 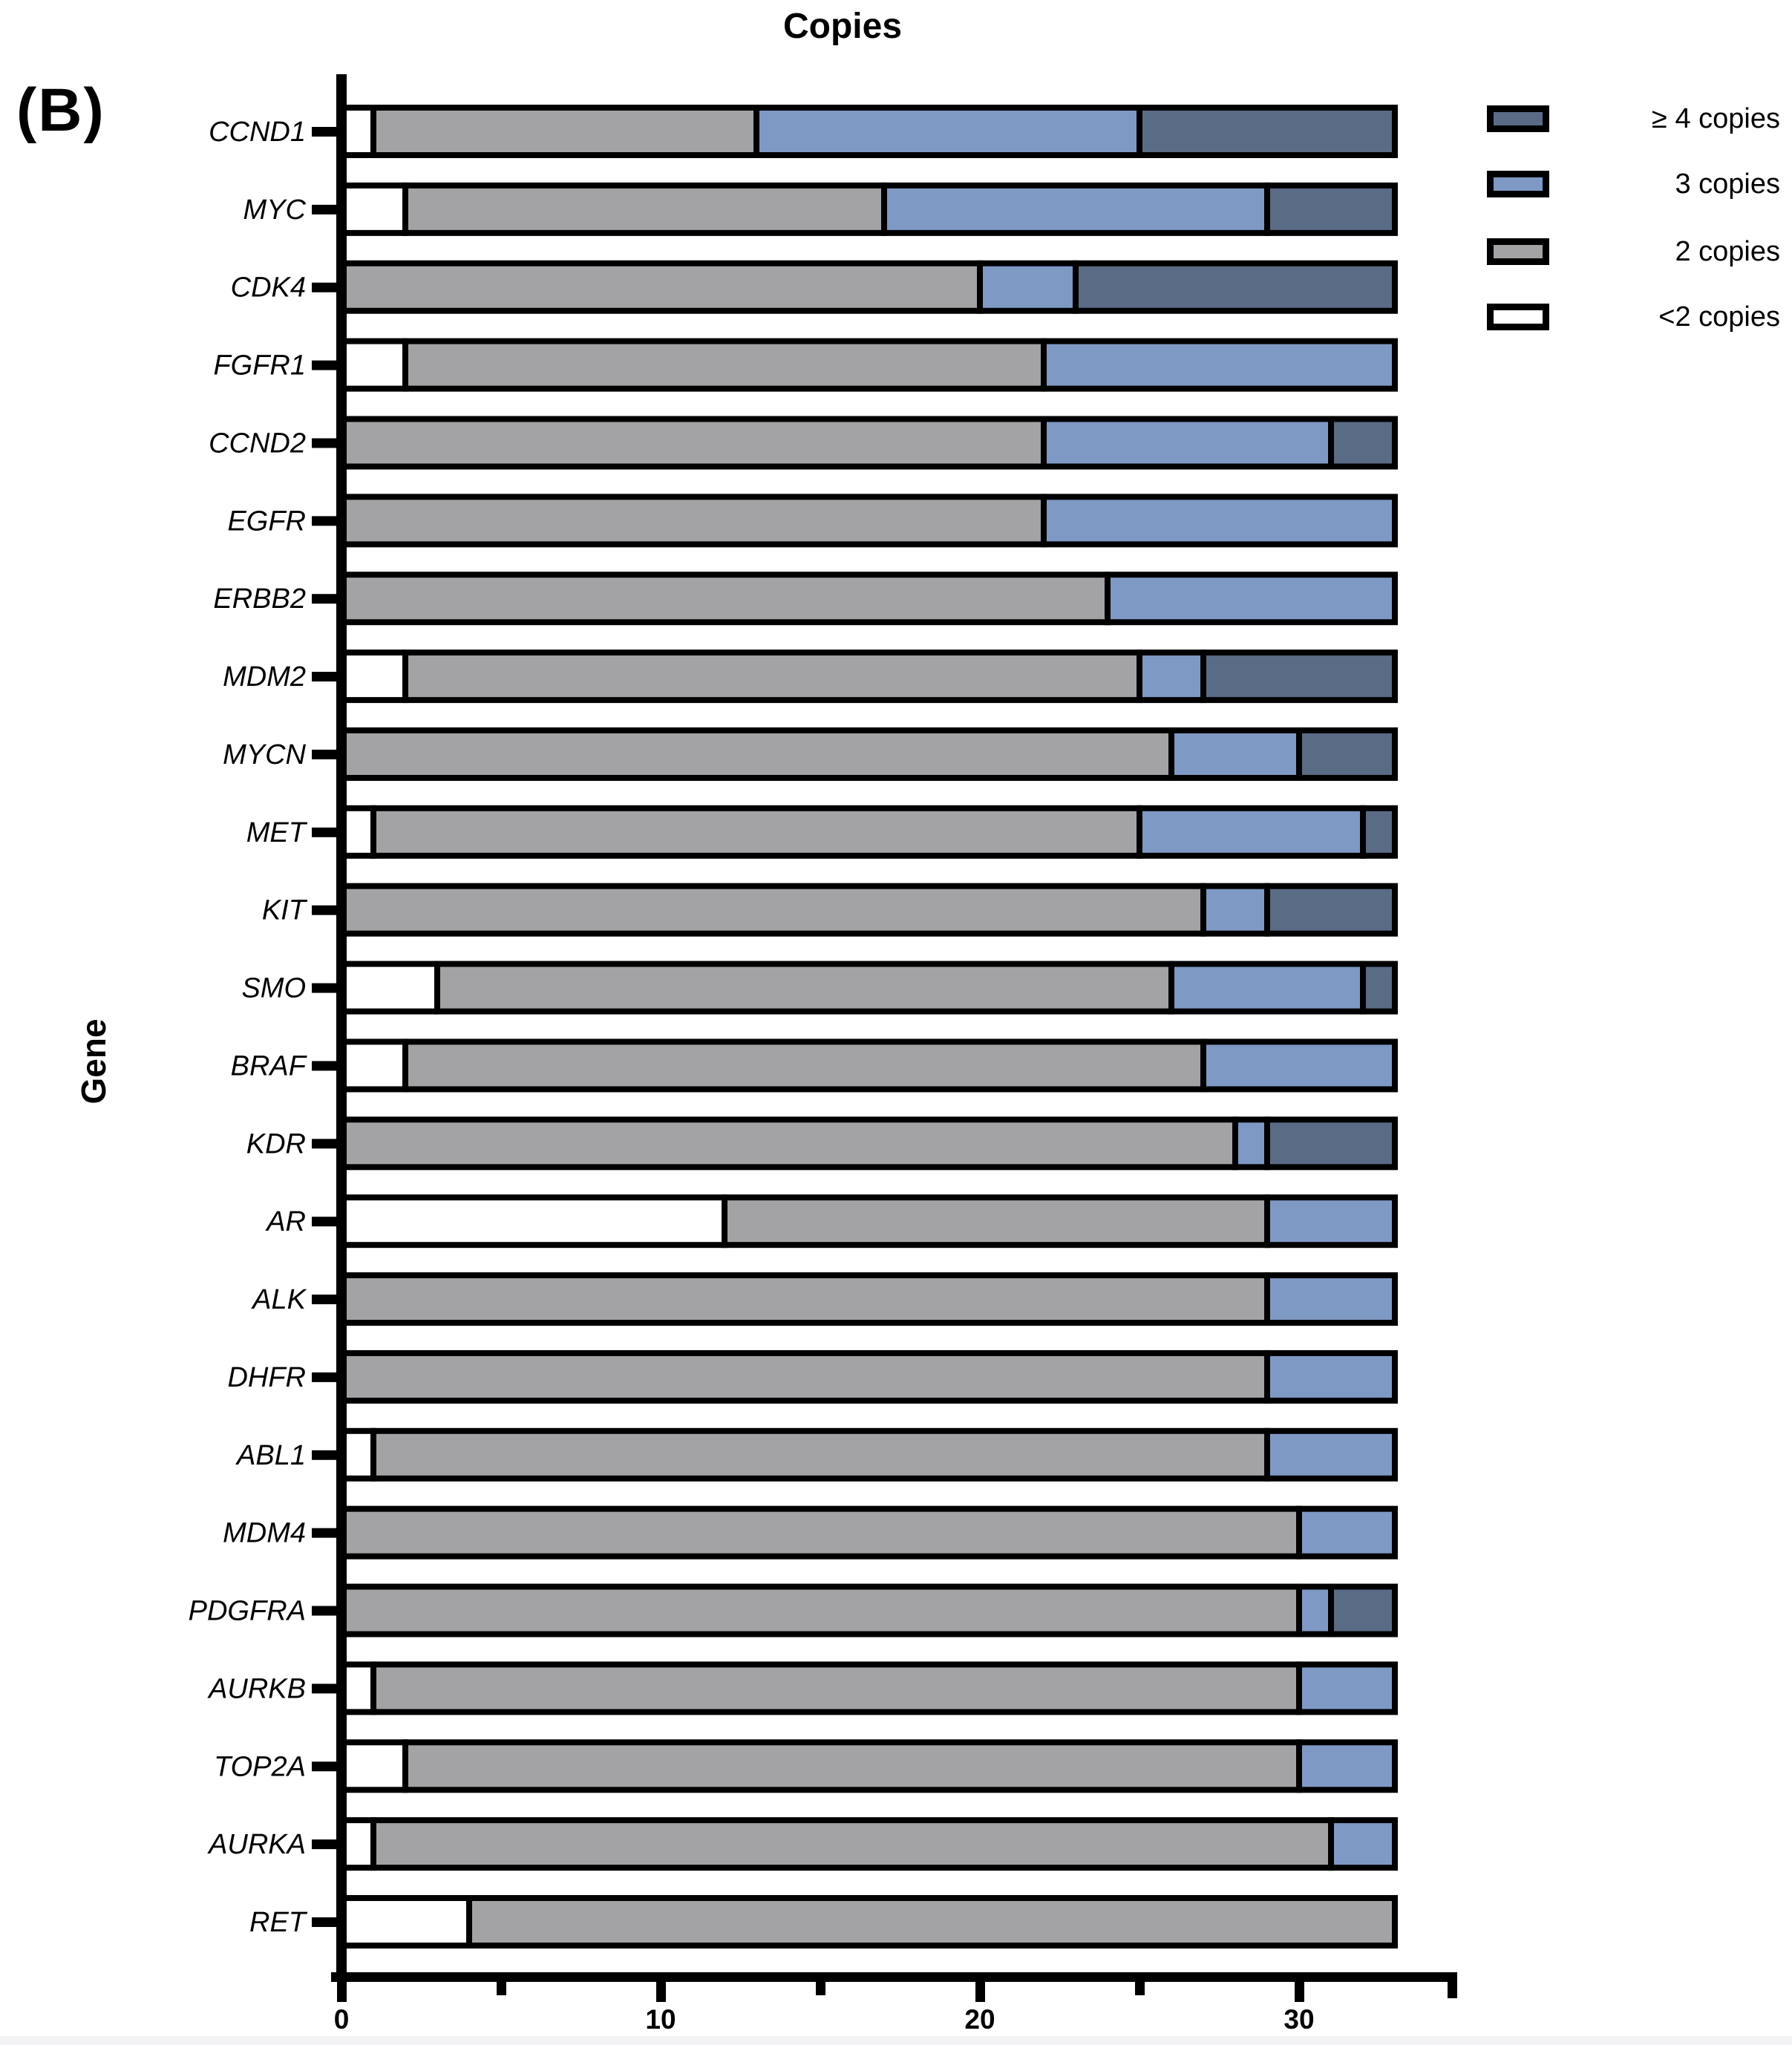 What do you see at coordinates (896, 2040) in the screenshot?
I see `bottom-strip` at bounding box center [896, 2040].